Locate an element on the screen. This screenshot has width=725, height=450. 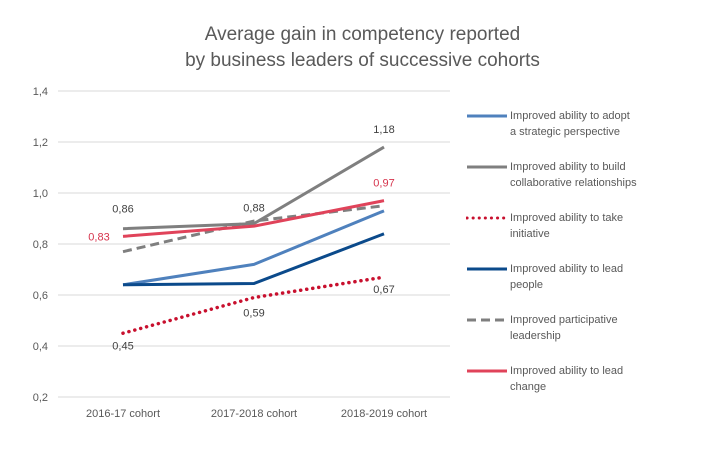
y-tick-label: 1,4 is located at coordinates (40, 92).